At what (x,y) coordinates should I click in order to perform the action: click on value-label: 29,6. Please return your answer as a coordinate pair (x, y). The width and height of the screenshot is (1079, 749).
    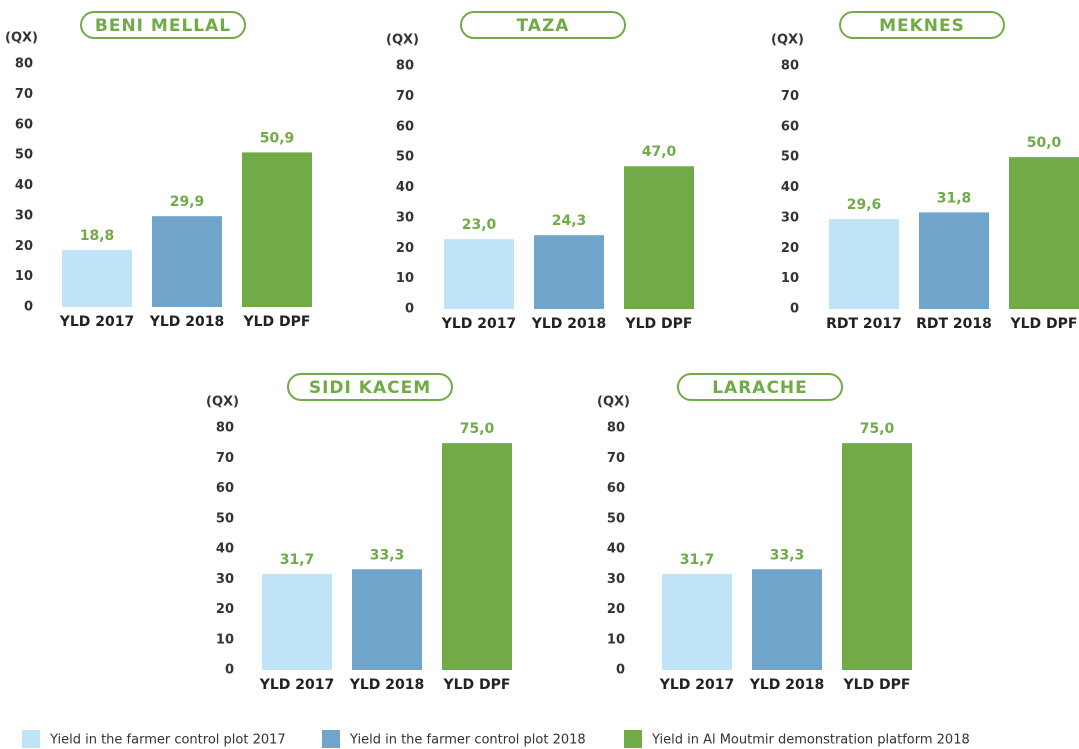
    Looking at the image, I should click on (864, 205).